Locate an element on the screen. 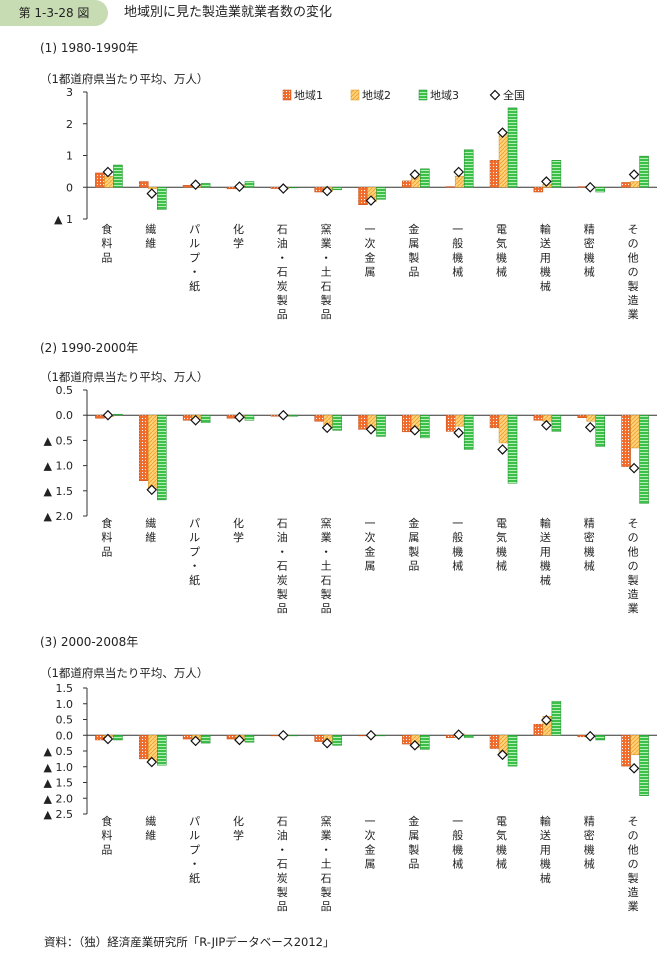 The width and height of the screenshot is (672, 960). y-tick-label: ▲ 1 is located at coordinates (63, 219).